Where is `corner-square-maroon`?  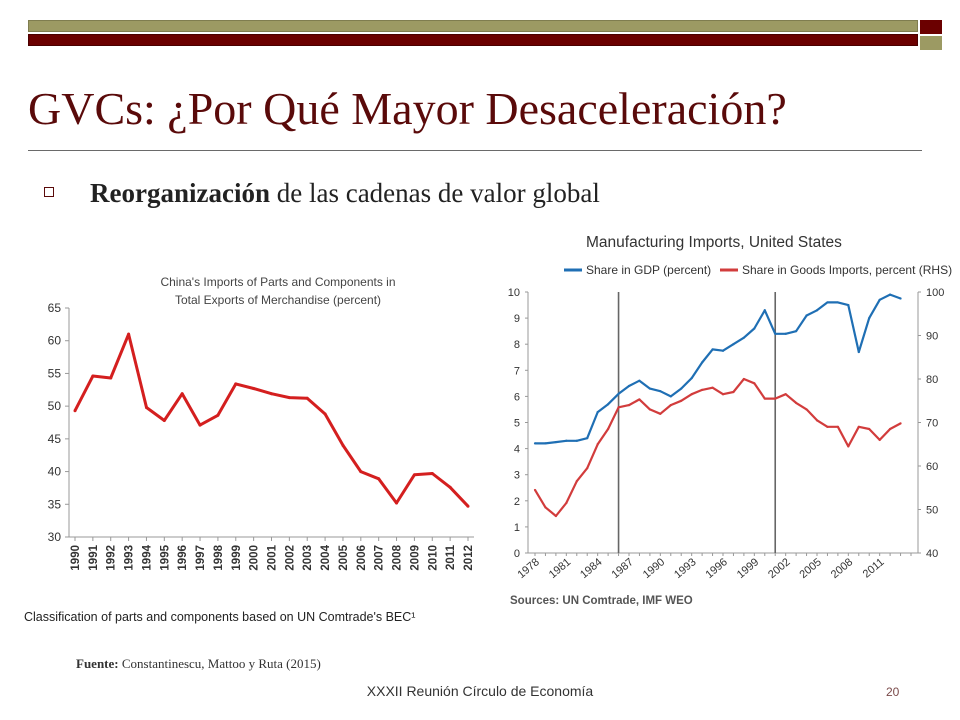 corner-square-maroon is located at coordinates (931, 27).